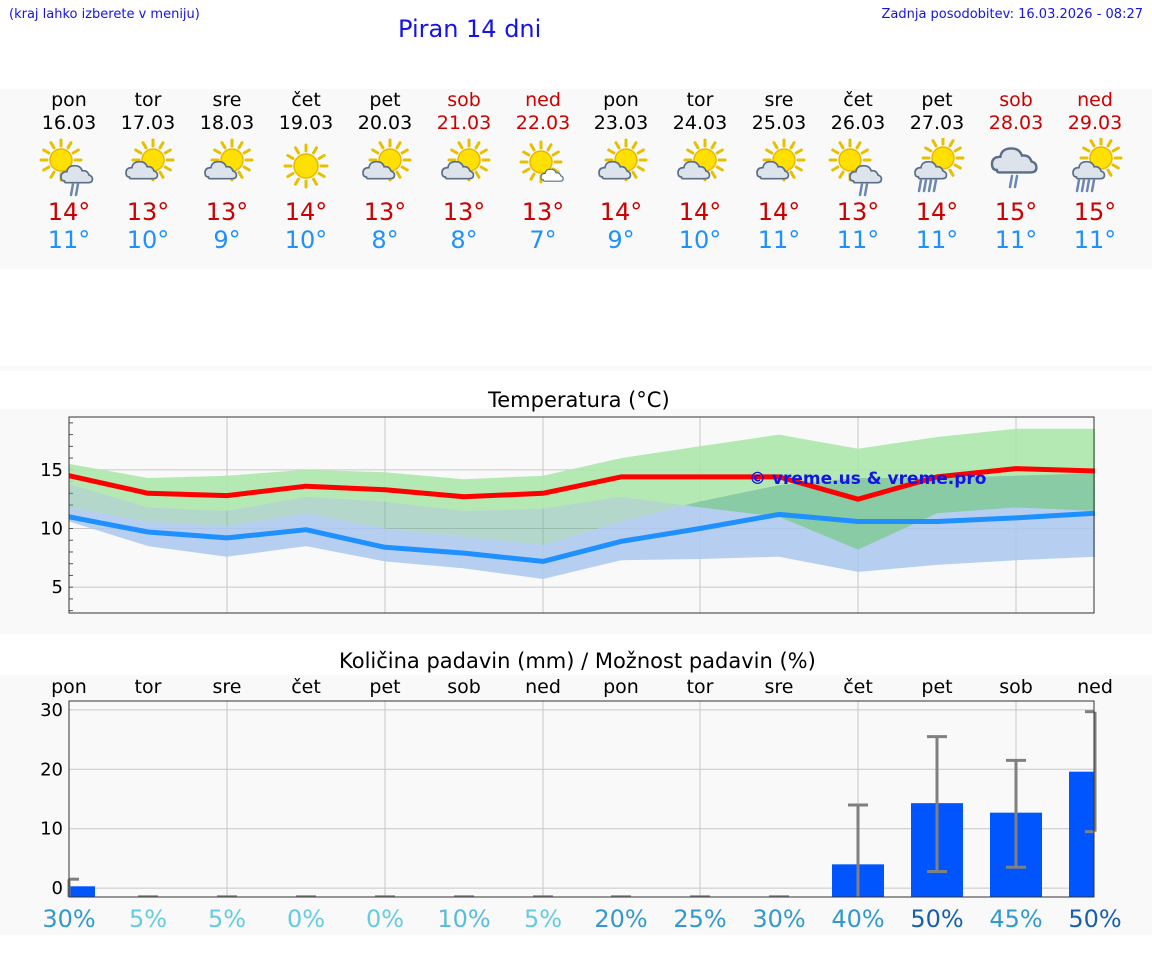 Image resolution: width=1152 pixels, height=975 pixels. What do you see at coordinates (51, 470) in the screenshot?
I see `y-tick-label: 15` at bounding box center [51, 470].